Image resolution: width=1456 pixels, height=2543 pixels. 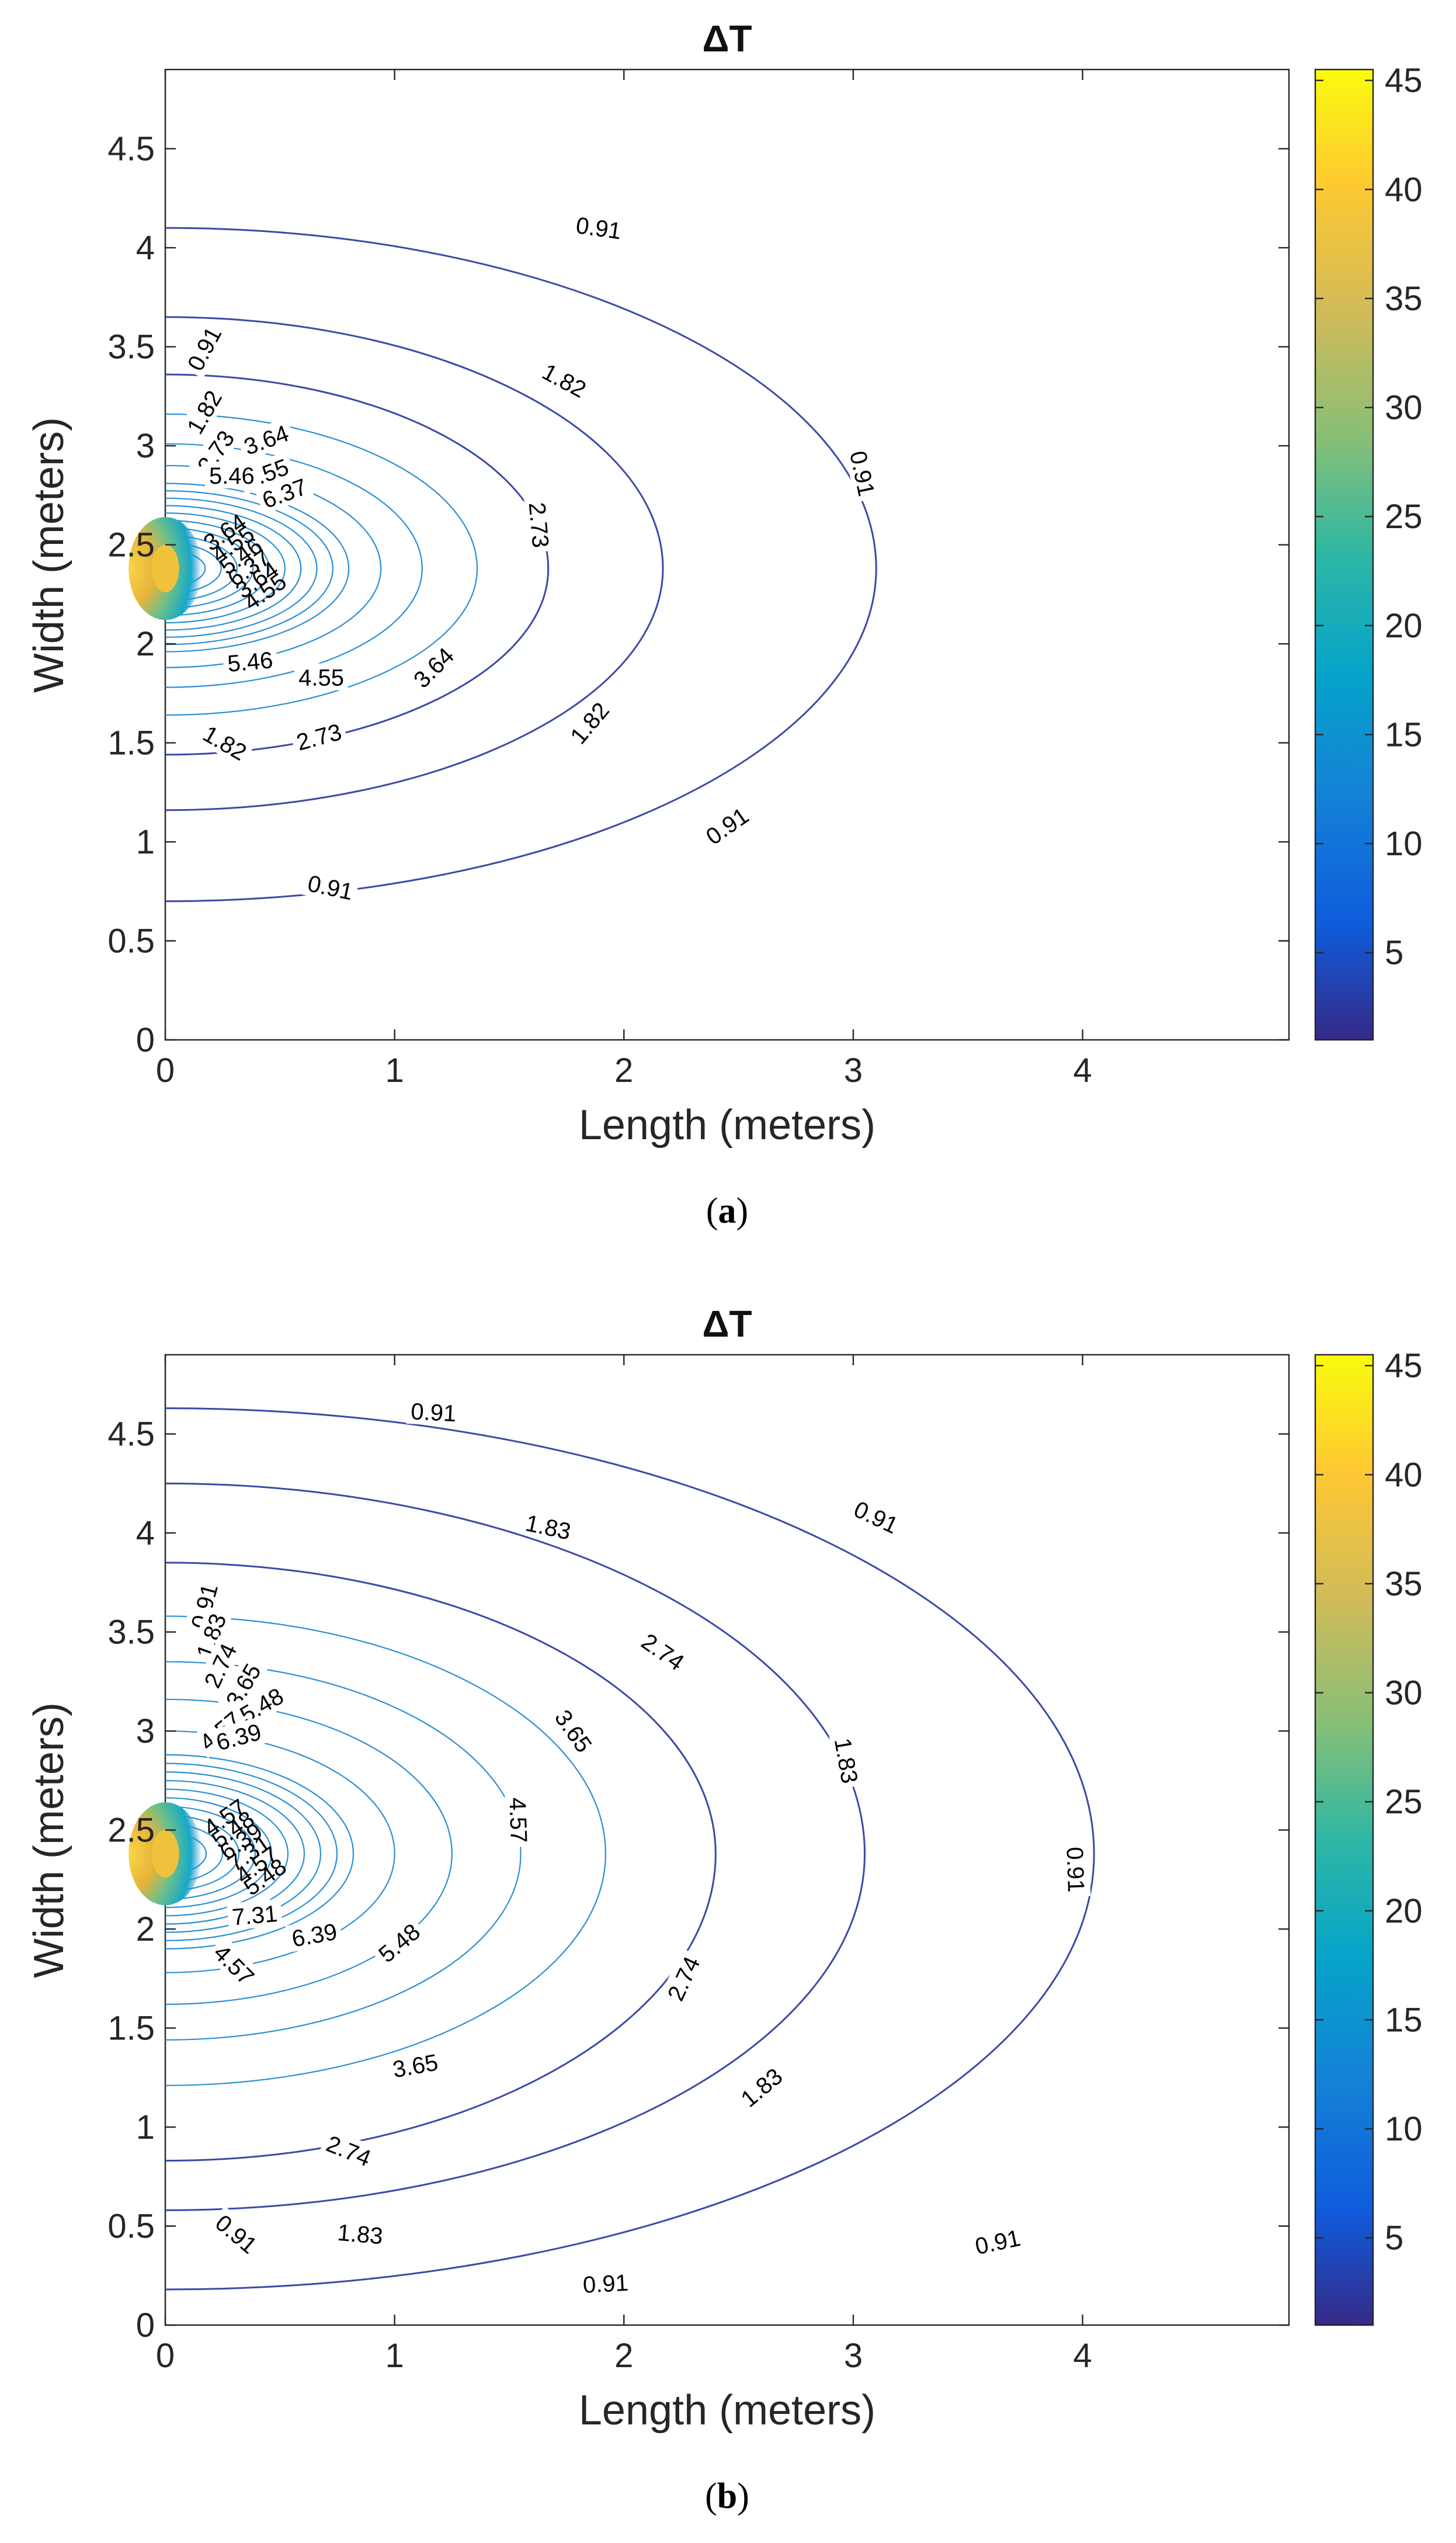 What do you see at coordinates (589, 722) in the screenshot?
I see `contour-label-group: 1.82` at bounding box center [589, 722].